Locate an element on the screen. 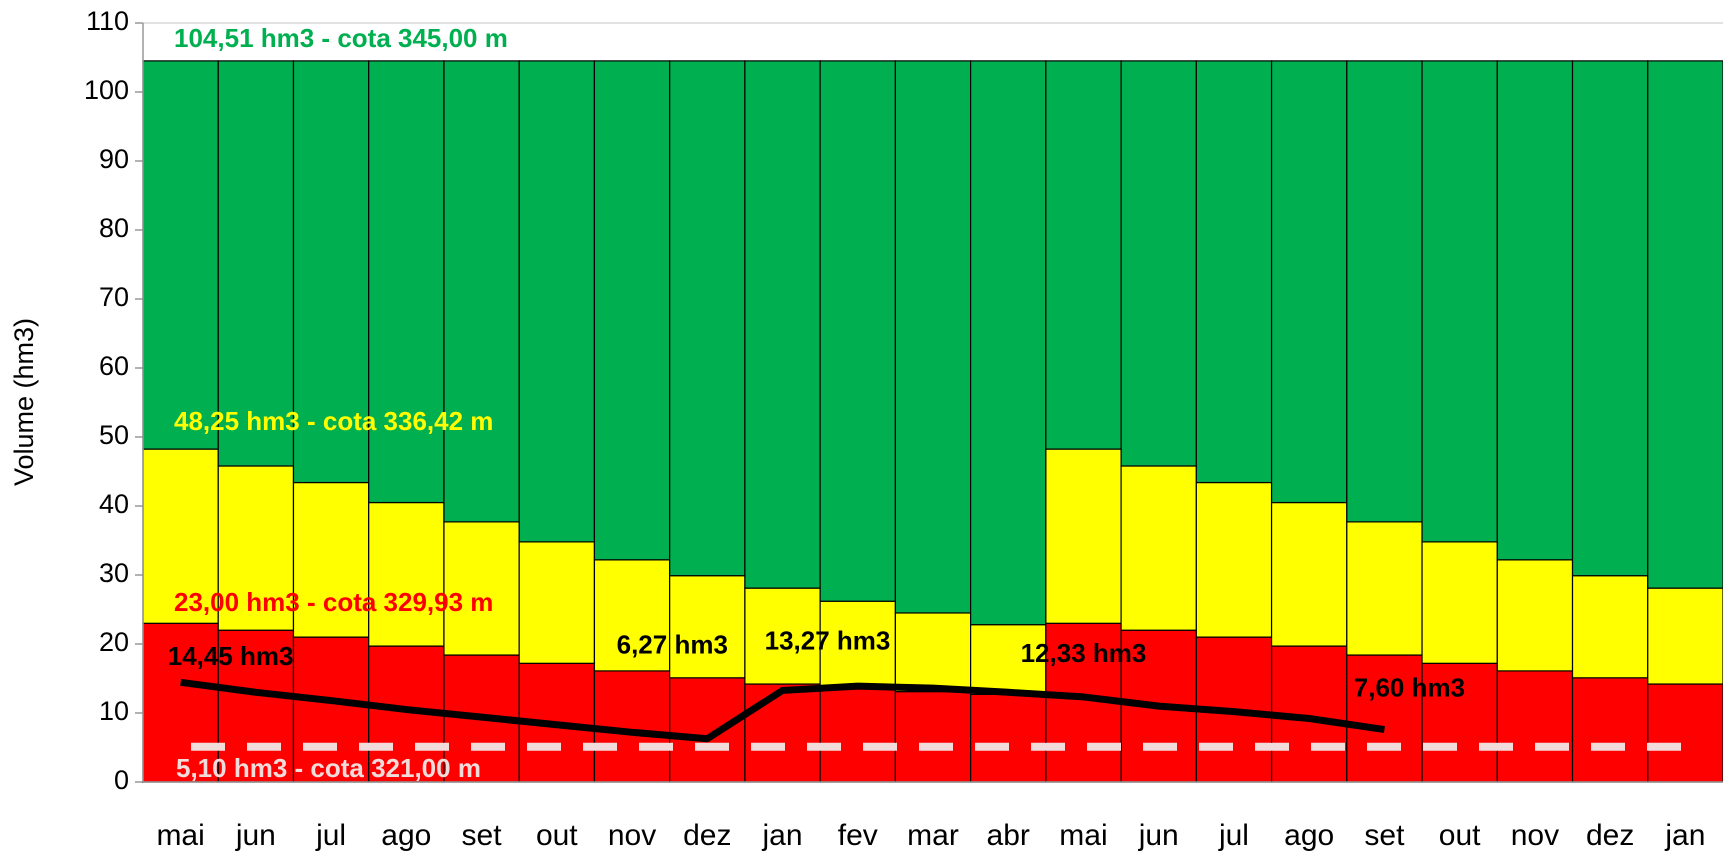 The image size is (1723, 857). data-label: 6,27 hm3 is located at coordinates (672, 645).